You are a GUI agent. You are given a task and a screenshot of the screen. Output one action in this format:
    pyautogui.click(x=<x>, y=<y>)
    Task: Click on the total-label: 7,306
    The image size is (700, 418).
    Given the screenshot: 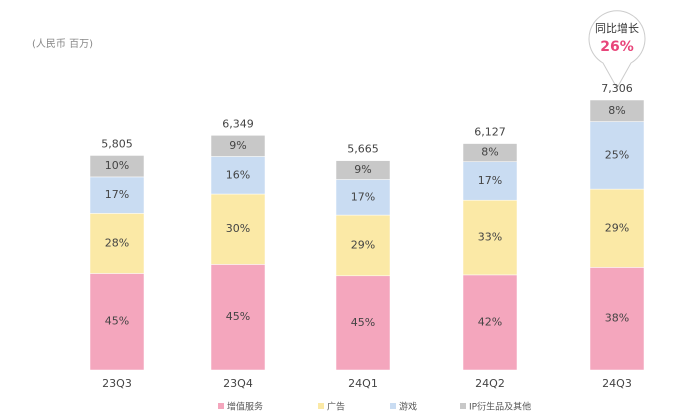 What is the action you would take?
    pyautogui.click(x=617, y=88)
    